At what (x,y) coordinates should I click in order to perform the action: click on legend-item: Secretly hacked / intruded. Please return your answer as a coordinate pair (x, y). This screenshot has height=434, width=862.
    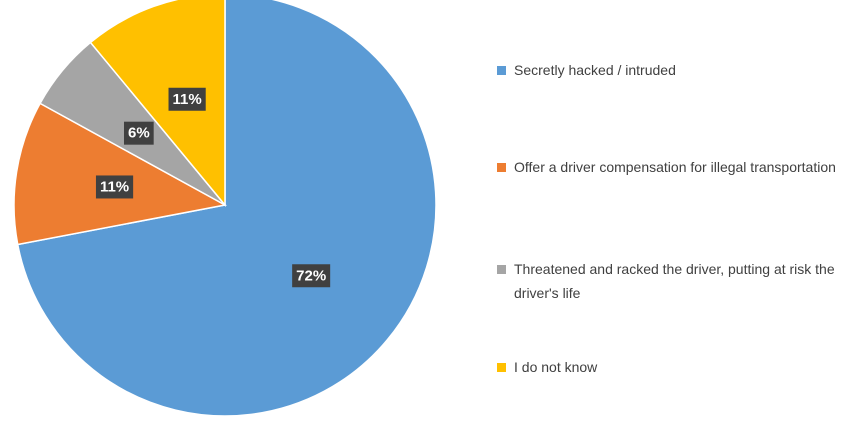
    Looking at the image, I should click on (586, 70).